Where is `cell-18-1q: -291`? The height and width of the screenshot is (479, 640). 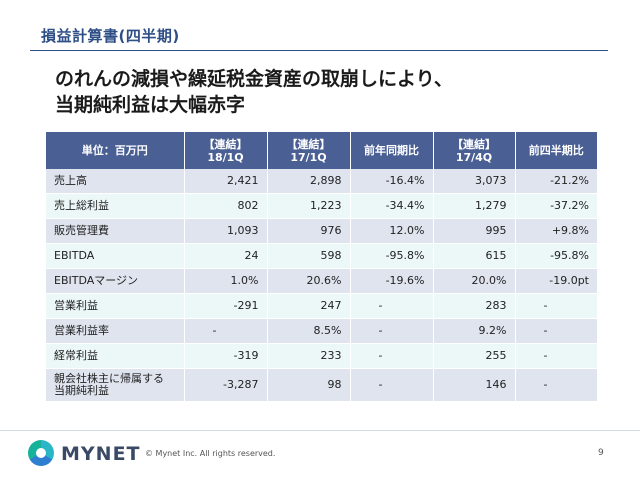
cell-18-1q: -291 is located at coordinates (226, 306).